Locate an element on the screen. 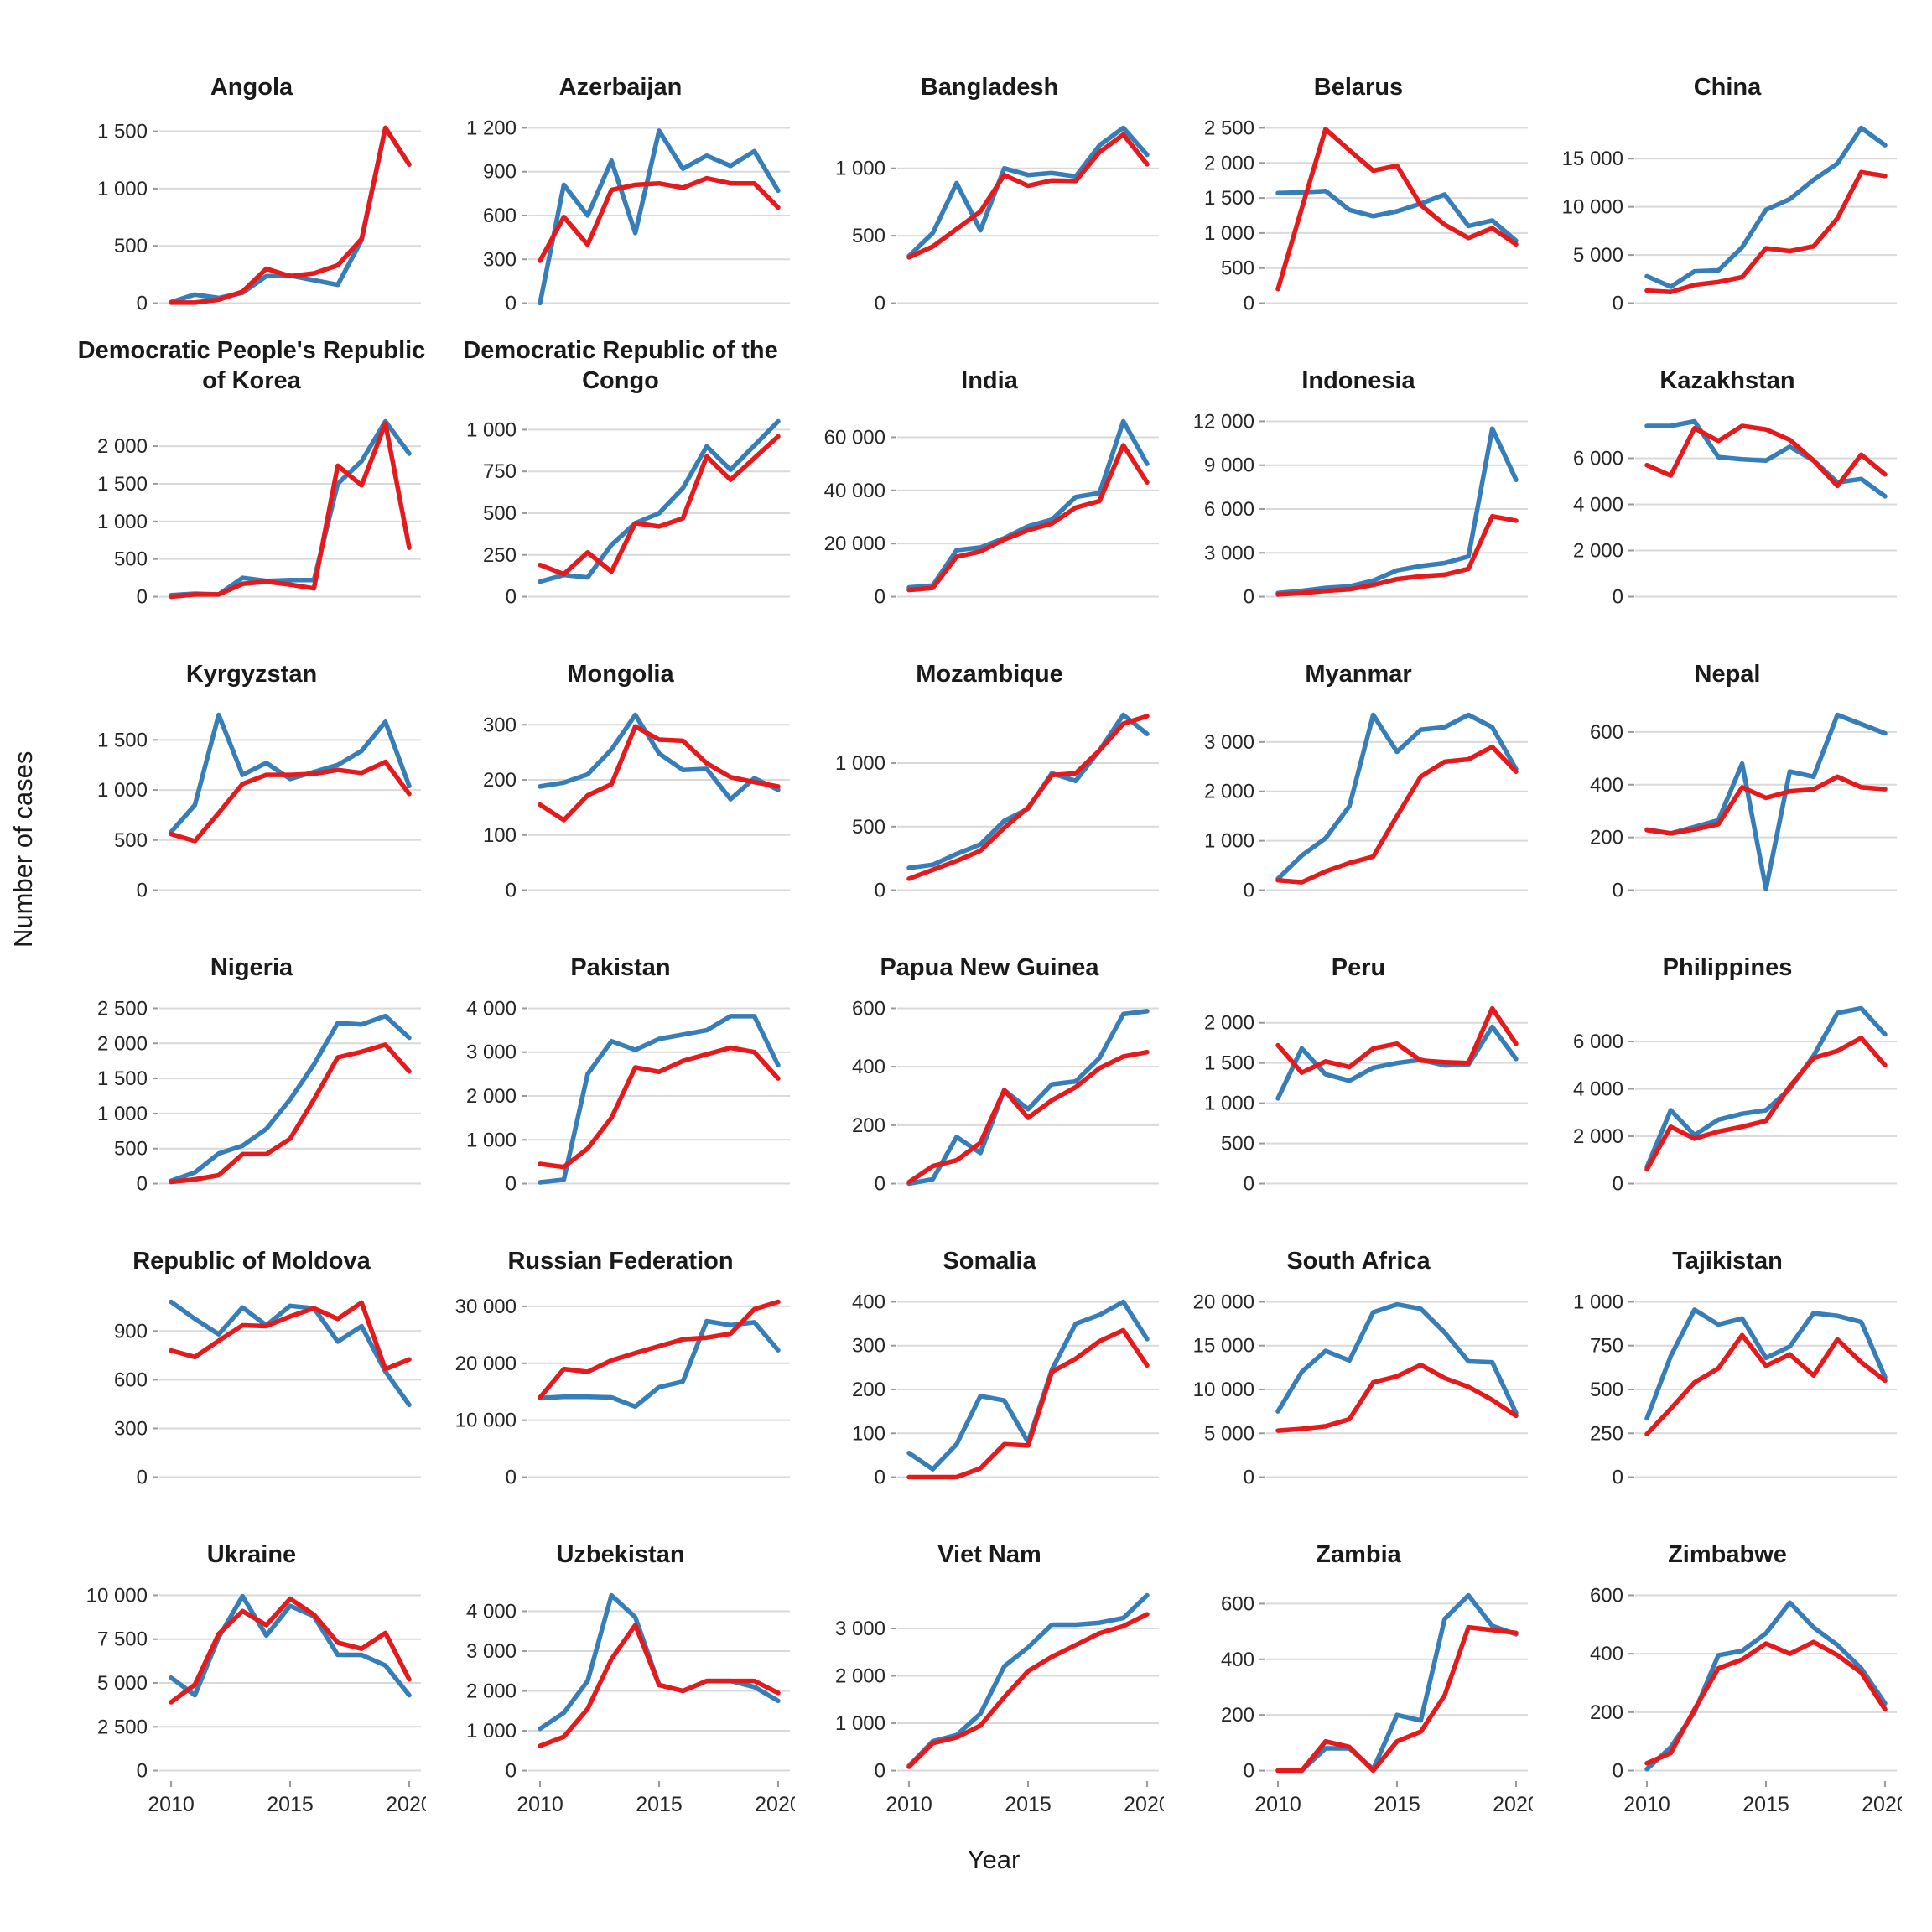 This screenshot has height=1932, width=1932. panel-title: Democratic People's Republic of Korea is located at coordinates (251, 365).